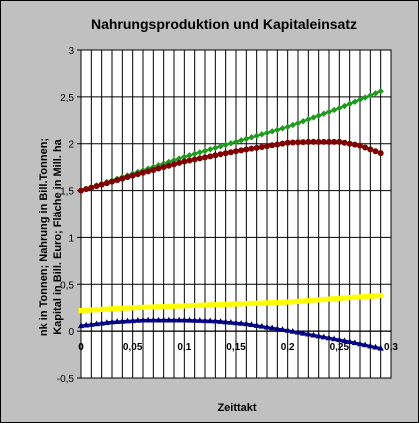 The image size is (419, 423). Describe the element at coordinates (71, 332) in the screenshot. I see `y-tick-label: 0` at that location.